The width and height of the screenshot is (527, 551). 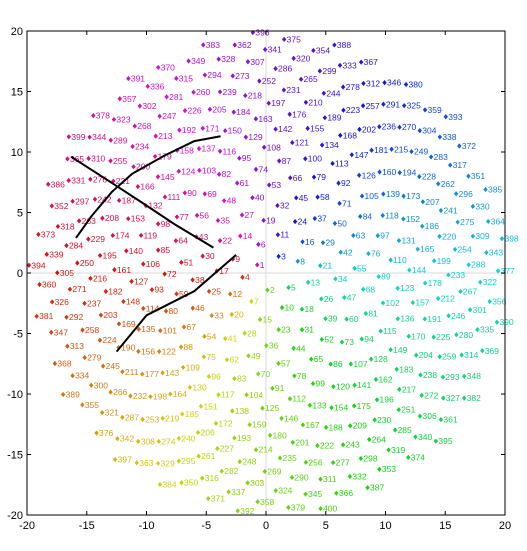 What do you see at coordinates (106, 433) in the screenshot?
I see `data-point-label: 376` at bounding box center [106, 433].